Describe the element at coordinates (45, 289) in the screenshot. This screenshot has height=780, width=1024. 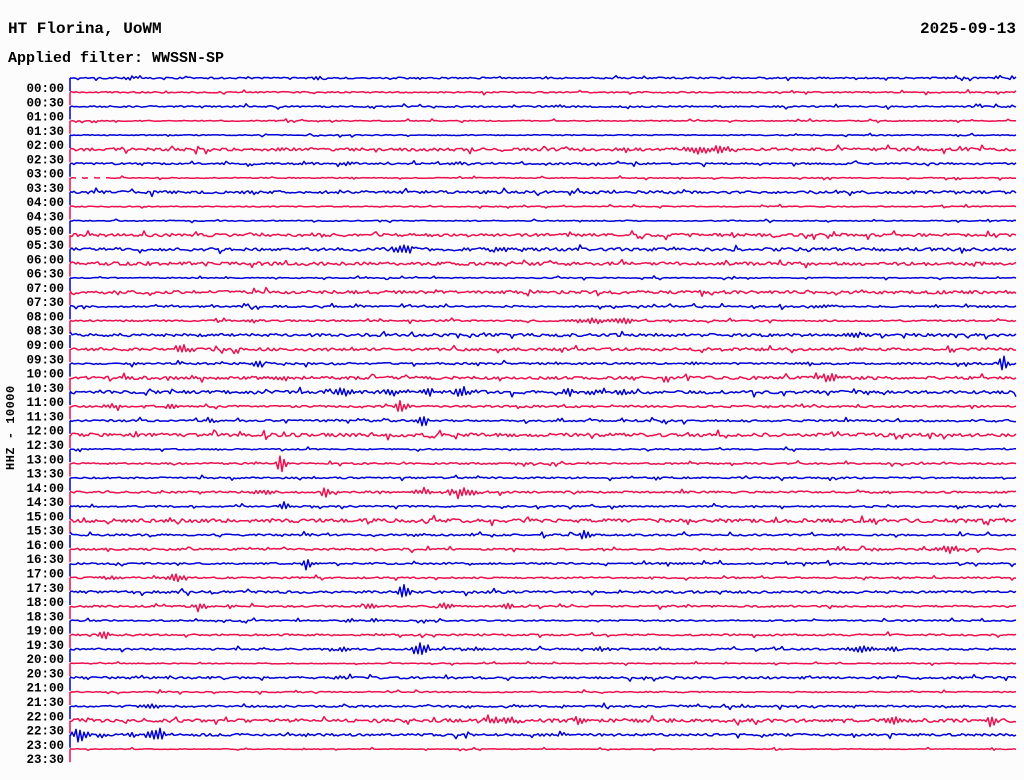
I see `time-label: 07:00` at that location.